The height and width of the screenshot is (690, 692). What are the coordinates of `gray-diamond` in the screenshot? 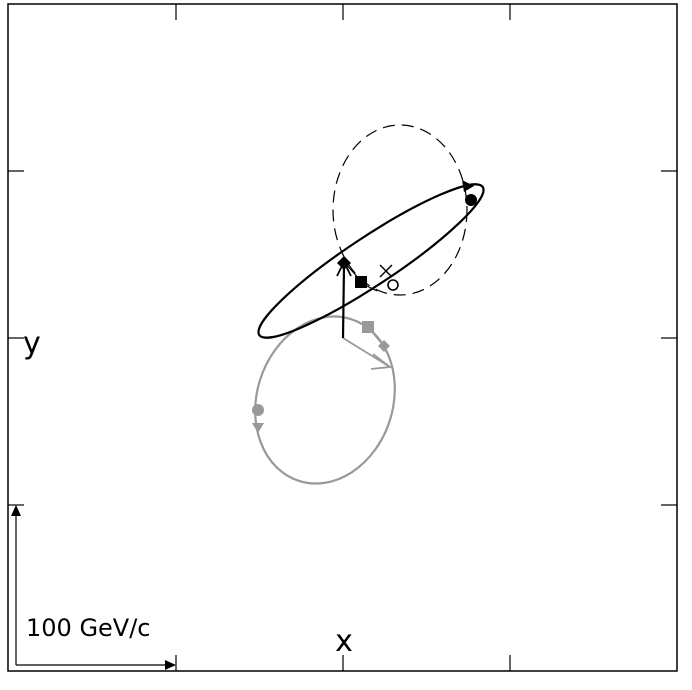 It's located at (384, 346).